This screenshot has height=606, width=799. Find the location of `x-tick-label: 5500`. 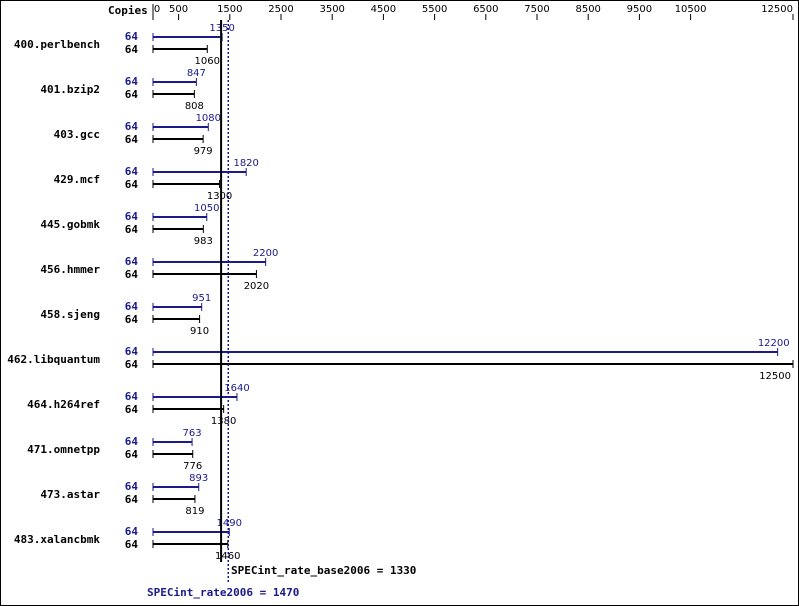

x-tick-label: 5500 is located at coordinates (434, 9).